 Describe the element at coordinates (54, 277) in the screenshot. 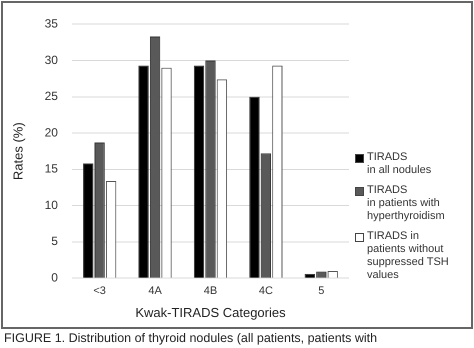

I see `y-tick-label: 0` at that location.